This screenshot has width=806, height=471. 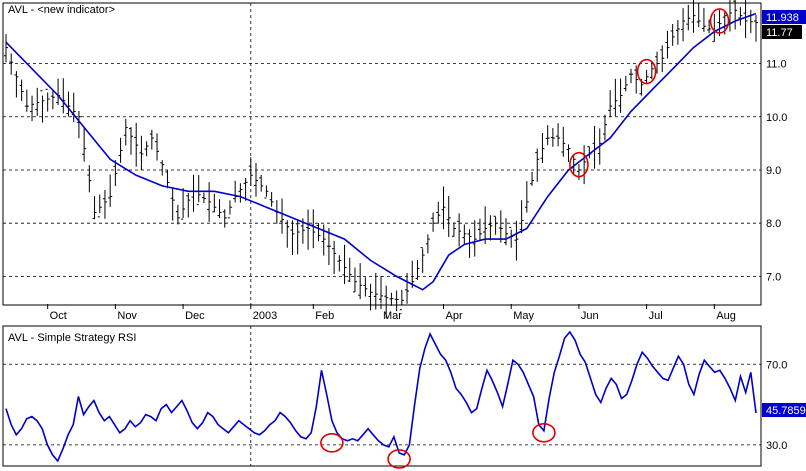 What do you see at coordinates (776, 365) in the screenshot?
I see `rsi-y-tick-label: 70.0` at bounding box center [776, 365].